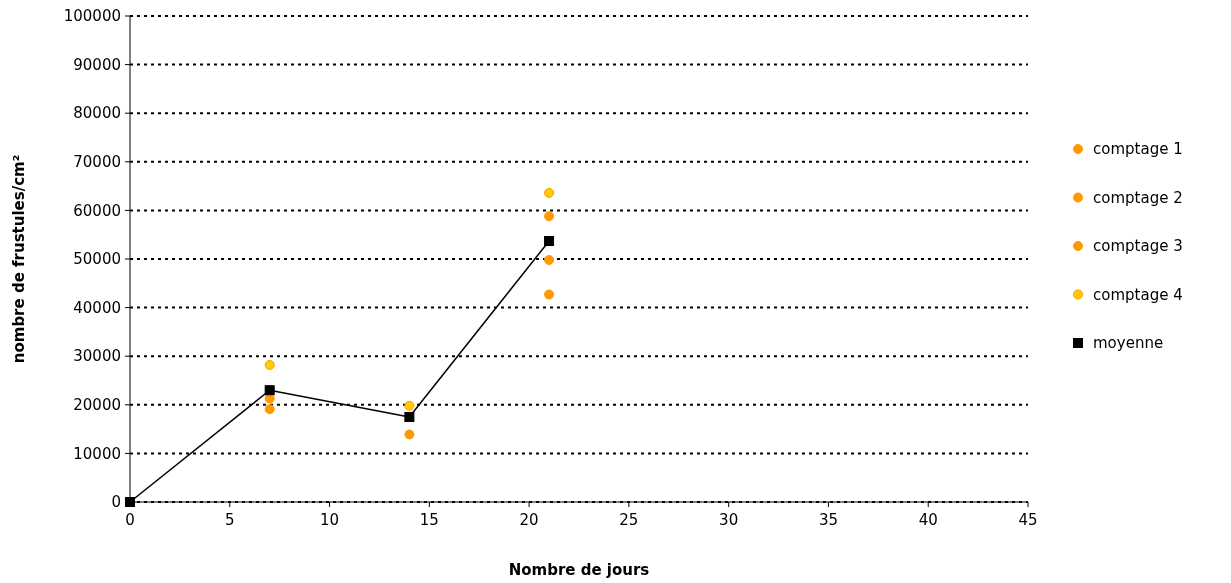 The image size is (1231, 583). Describe the element at coordinates (1138, 294) in the screenshot. I see `legend-label: comptage 4` at that location.